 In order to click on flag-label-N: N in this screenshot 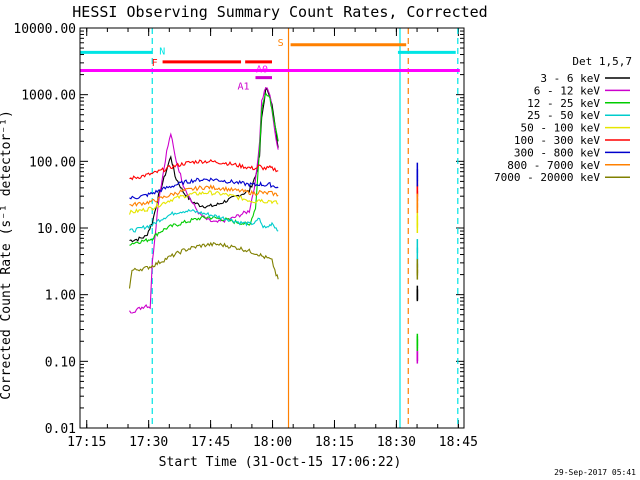, I will do `click(162, 51)`.